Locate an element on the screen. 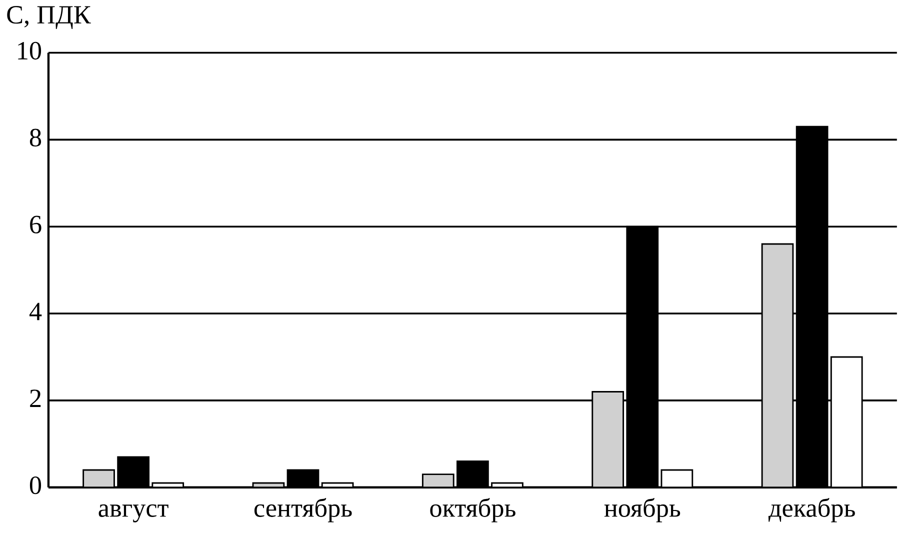 Image resolution: width=898 pixels, height=533 pixels. x-tick-label: октябрь is located at coordinates (473, 510).